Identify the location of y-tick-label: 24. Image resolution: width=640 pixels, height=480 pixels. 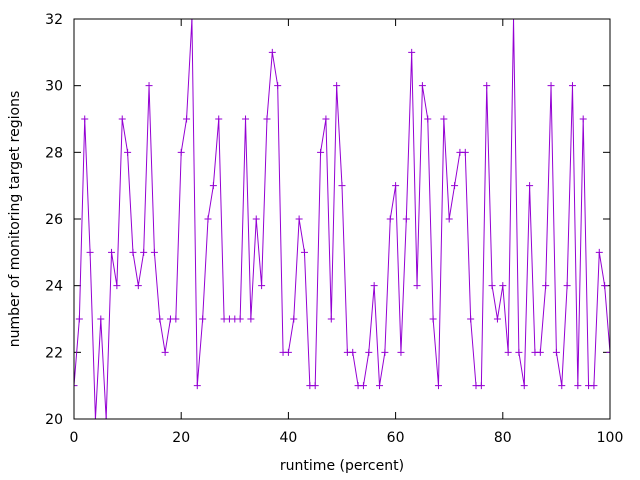
(54, 287).